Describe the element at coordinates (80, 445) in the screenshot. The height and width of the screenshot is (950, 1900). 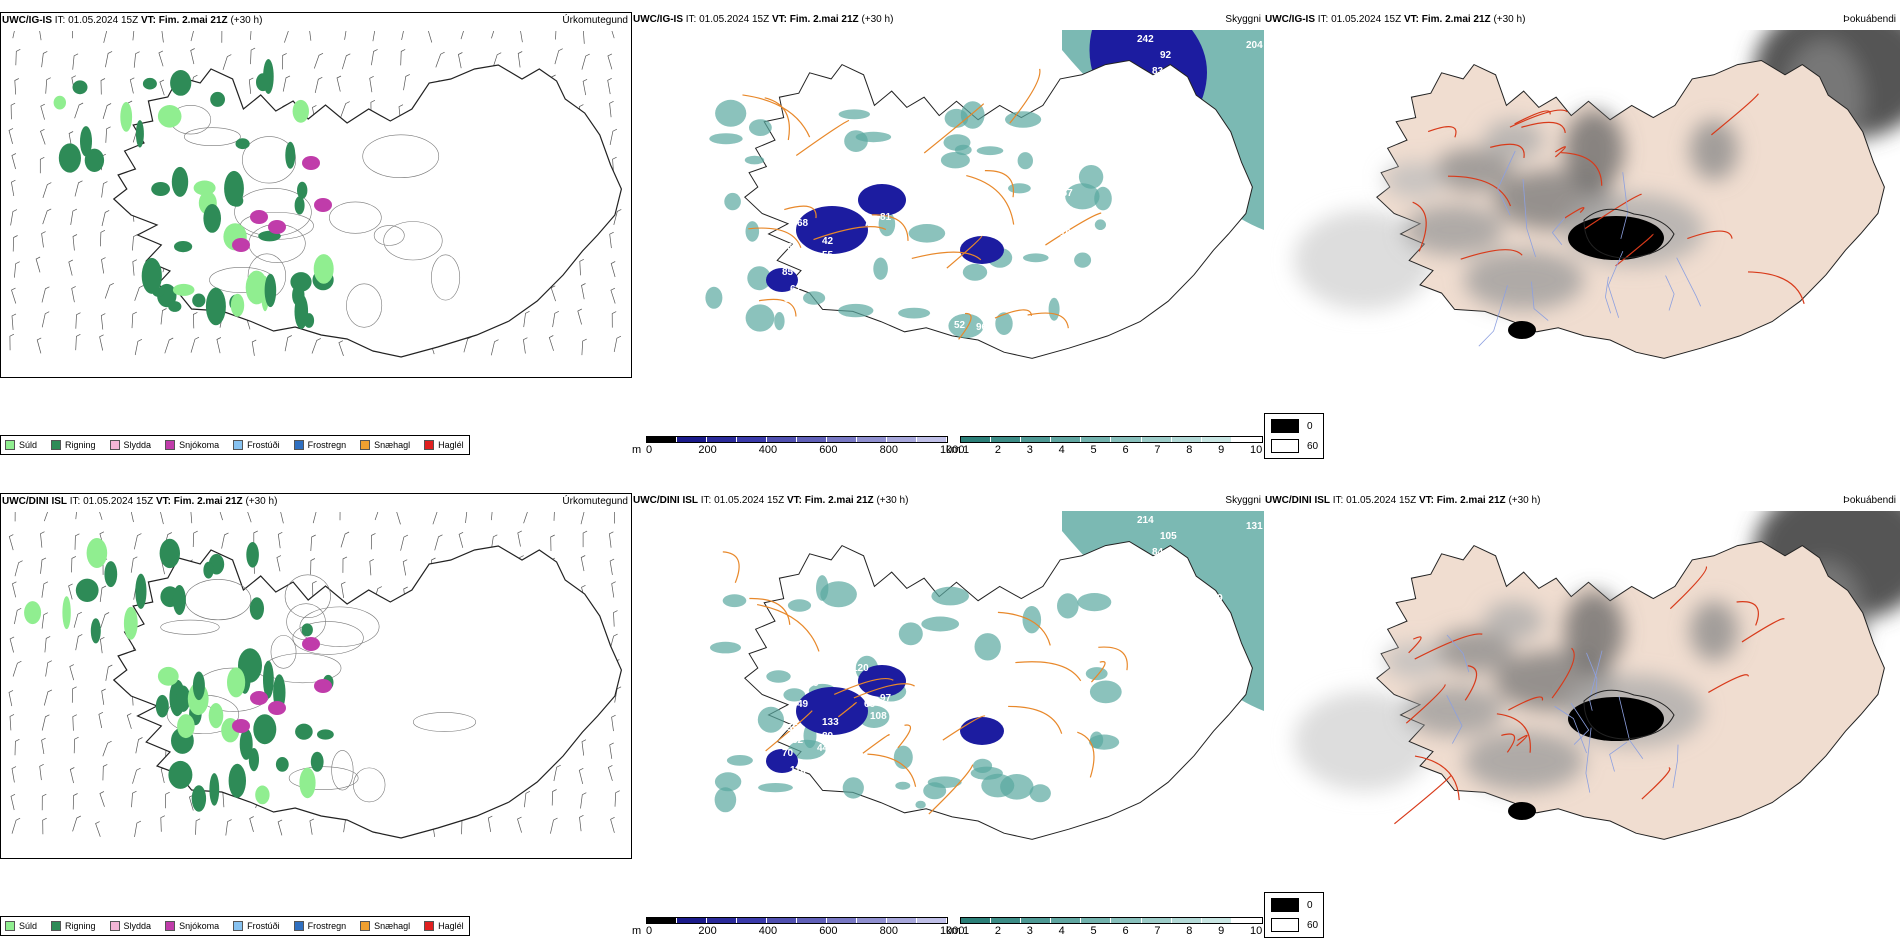
I see `legend-label: Rigning` at that location.